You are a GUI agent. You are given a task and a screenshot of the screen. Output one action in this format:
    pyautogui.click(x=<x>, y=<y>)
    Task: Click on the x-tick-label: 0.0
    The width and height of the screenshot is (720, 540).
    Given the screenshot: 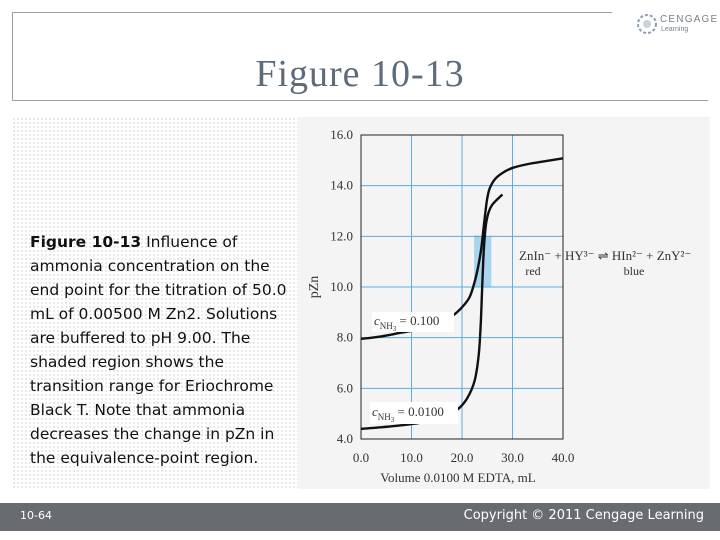 What is the action you would take?
    pyautogui.click(x=361, y=457)
    